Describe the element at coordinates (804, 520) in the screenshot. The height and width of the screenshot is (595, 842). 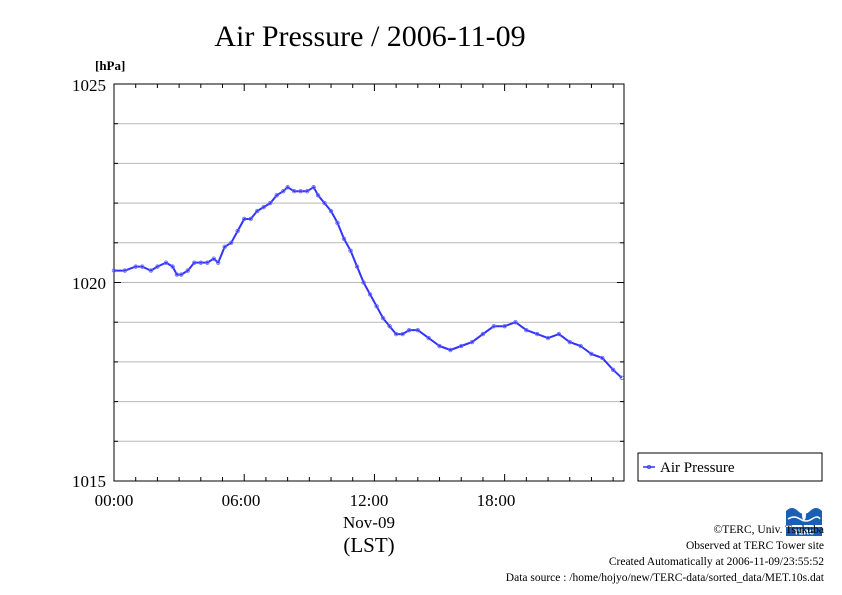
I see `terc-logo: TERC` at that location.